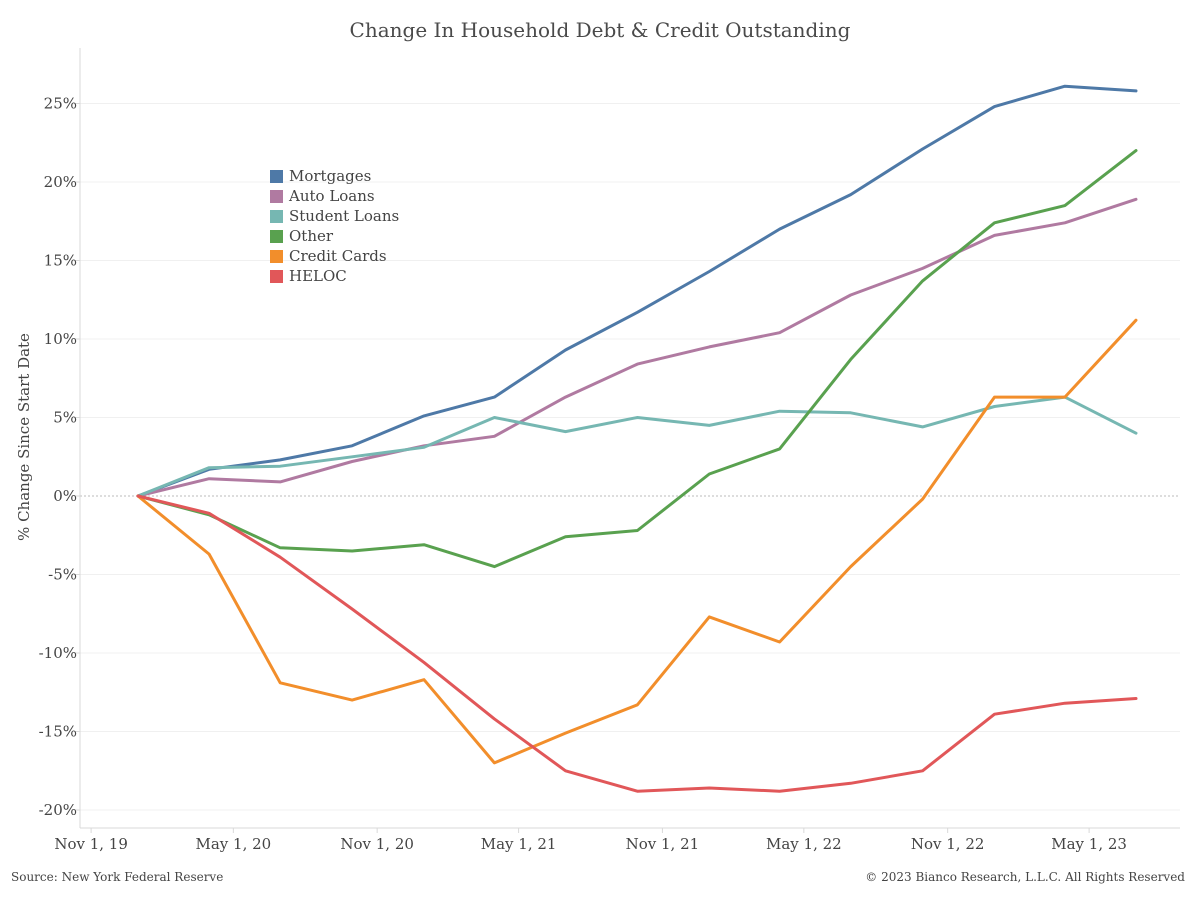 The width and height of the screenshot is (1200, 900). Describe the element at coordinates (637, 446) in the screenshot. I see `series-line-student-loans` at that location.